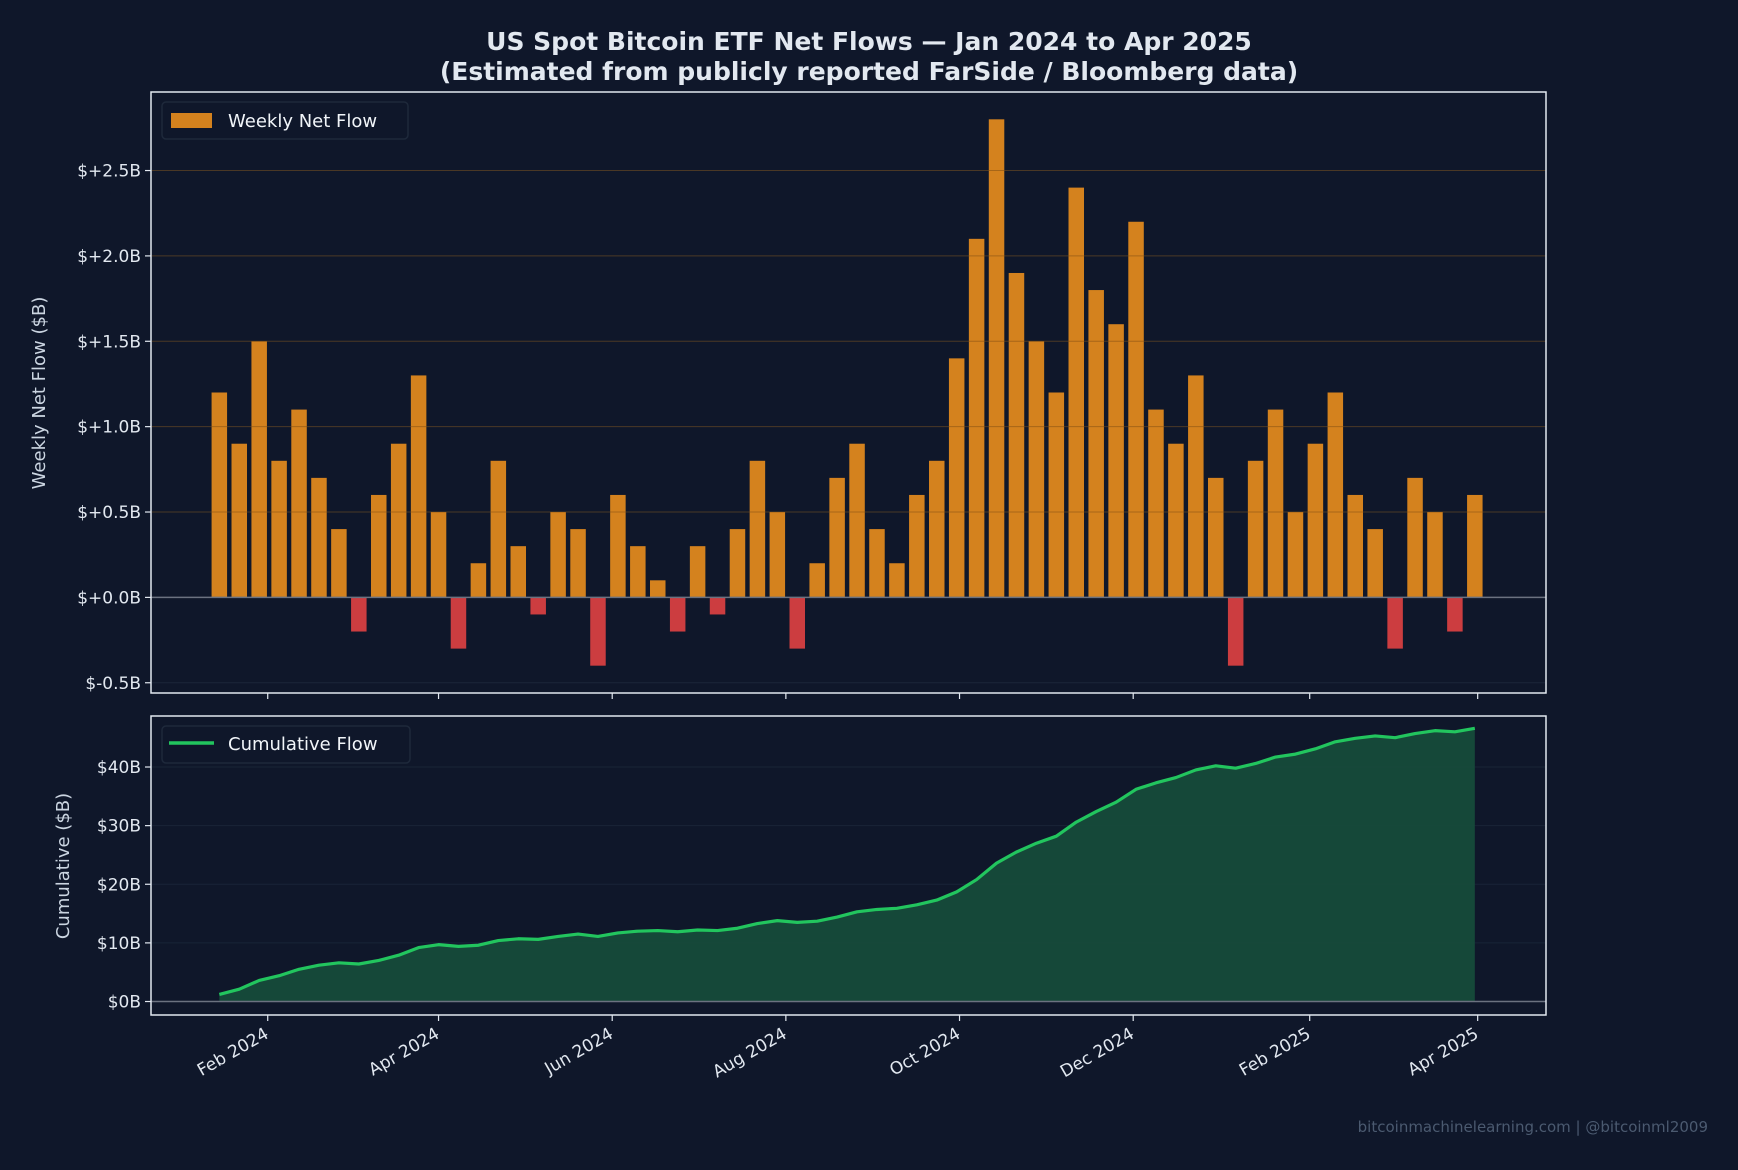 The image size is (1738, 1170). I want to click on y-tick-label: $+1.5B, so click(109, 342).